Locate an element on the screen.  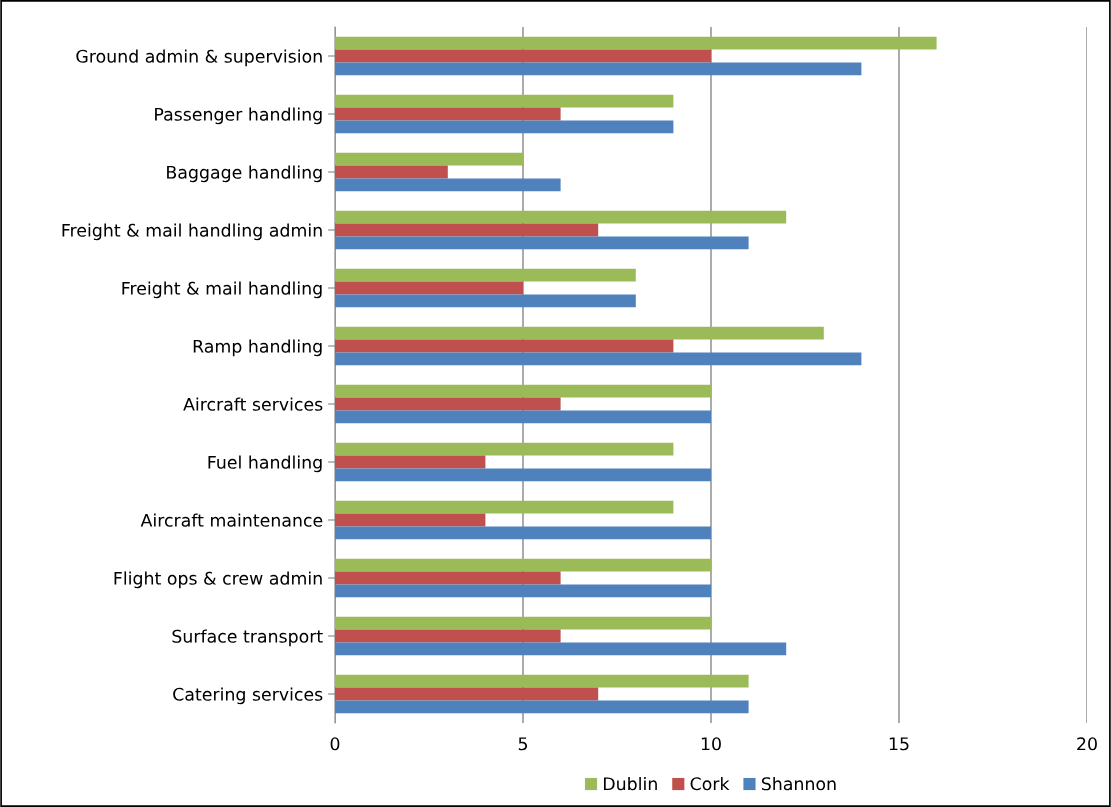
y-tick-label: Aircraft services is located at coordinates (253, 404).